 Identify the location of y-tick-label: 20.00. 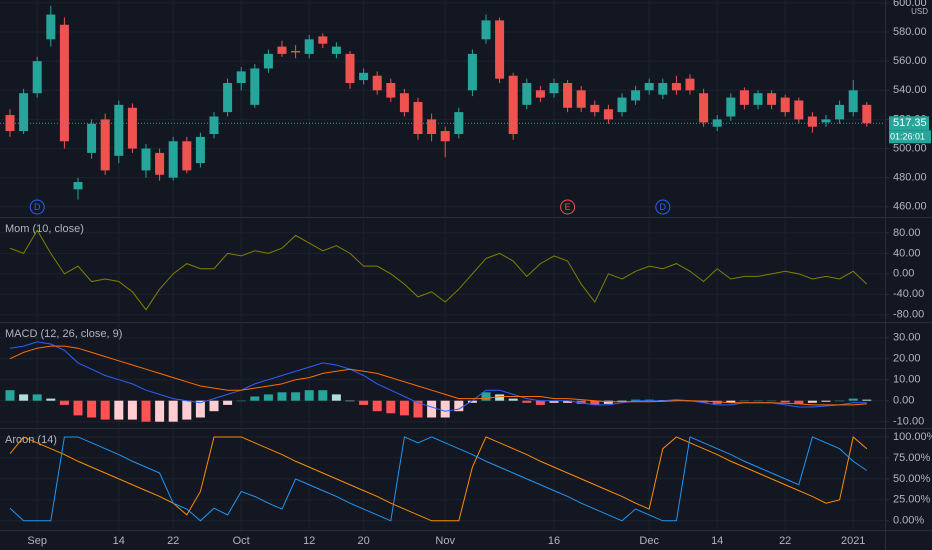
(907, 359).